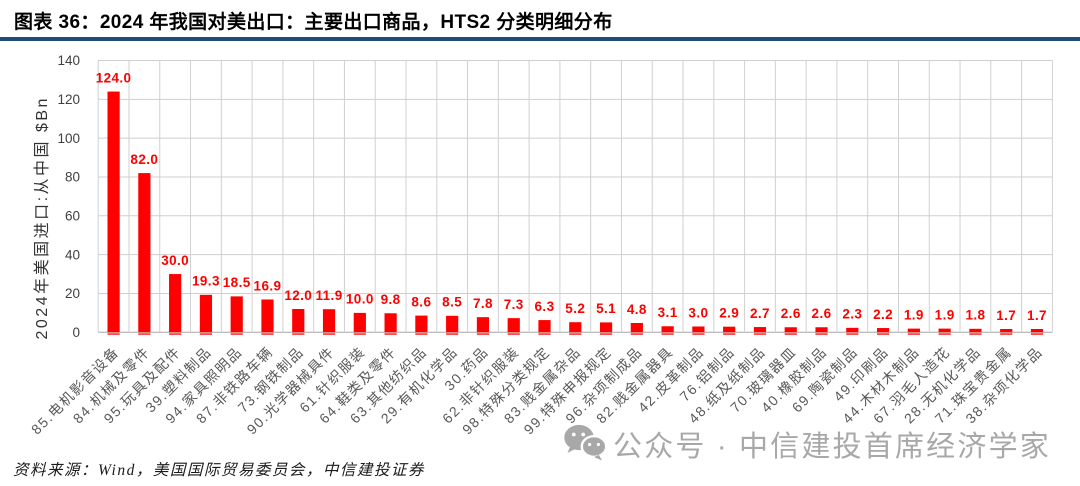  Describe the element at coordinates (72, 216) in the screenshot. I see `svg-text: 60` at that location.